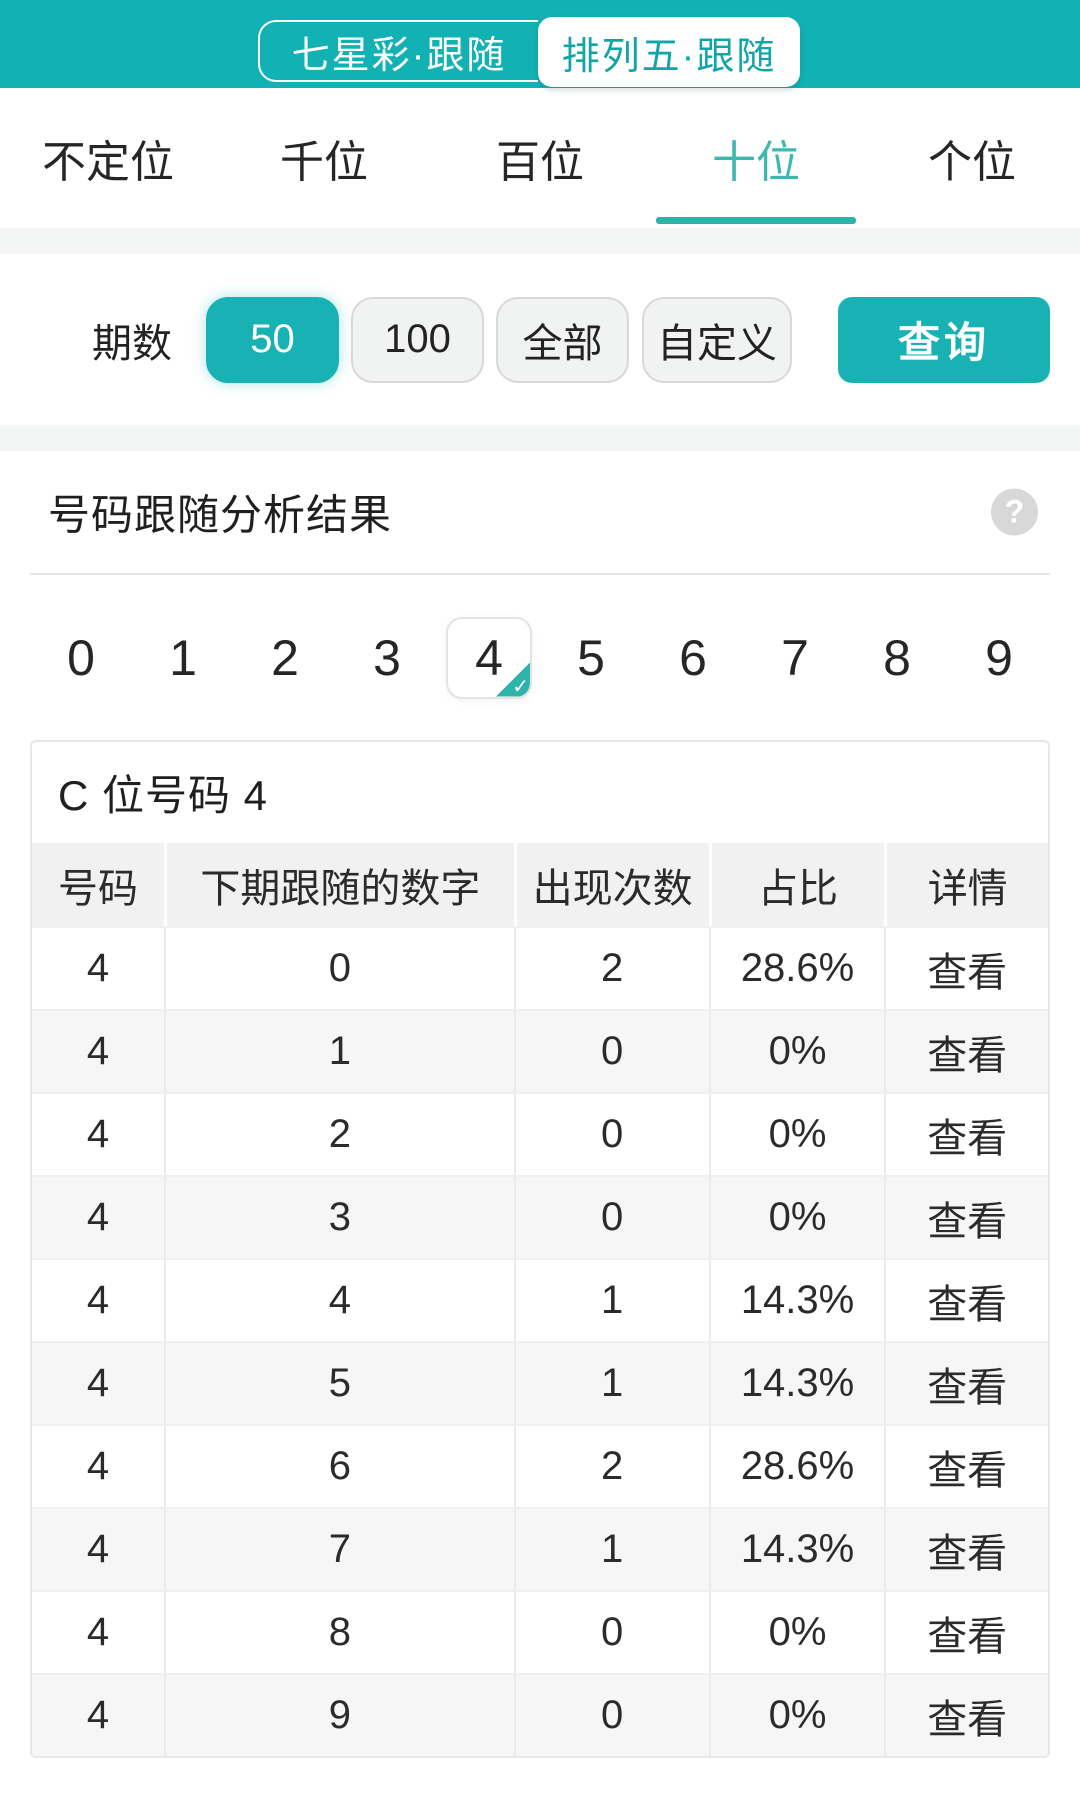  I want to click on digit-option-8: 8, so click(897, 657).